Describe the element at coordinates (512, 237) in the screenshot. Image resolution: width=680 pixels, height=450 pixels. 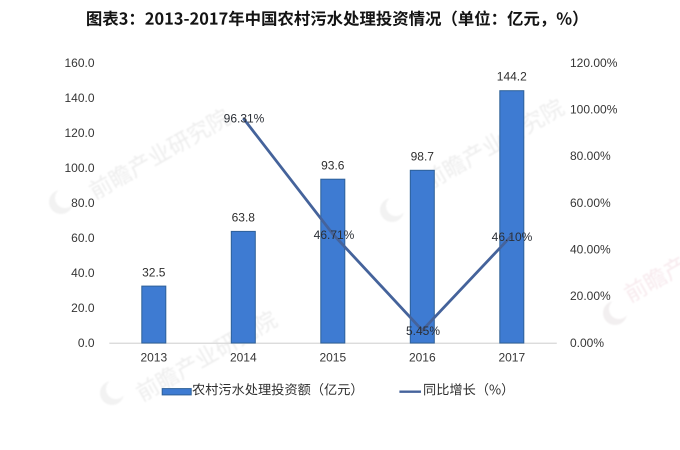
I see `svg-text: 46.10%` at that location.